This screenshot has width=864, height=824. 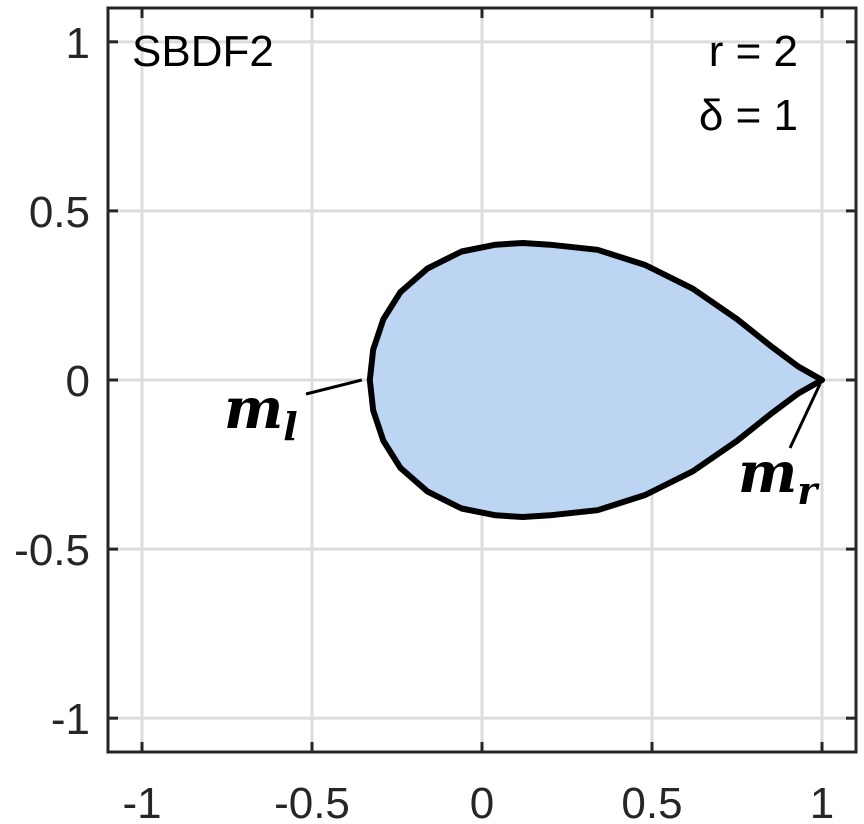 I want to click on x-tick-label: 0.5, so click(x=651, y=801).